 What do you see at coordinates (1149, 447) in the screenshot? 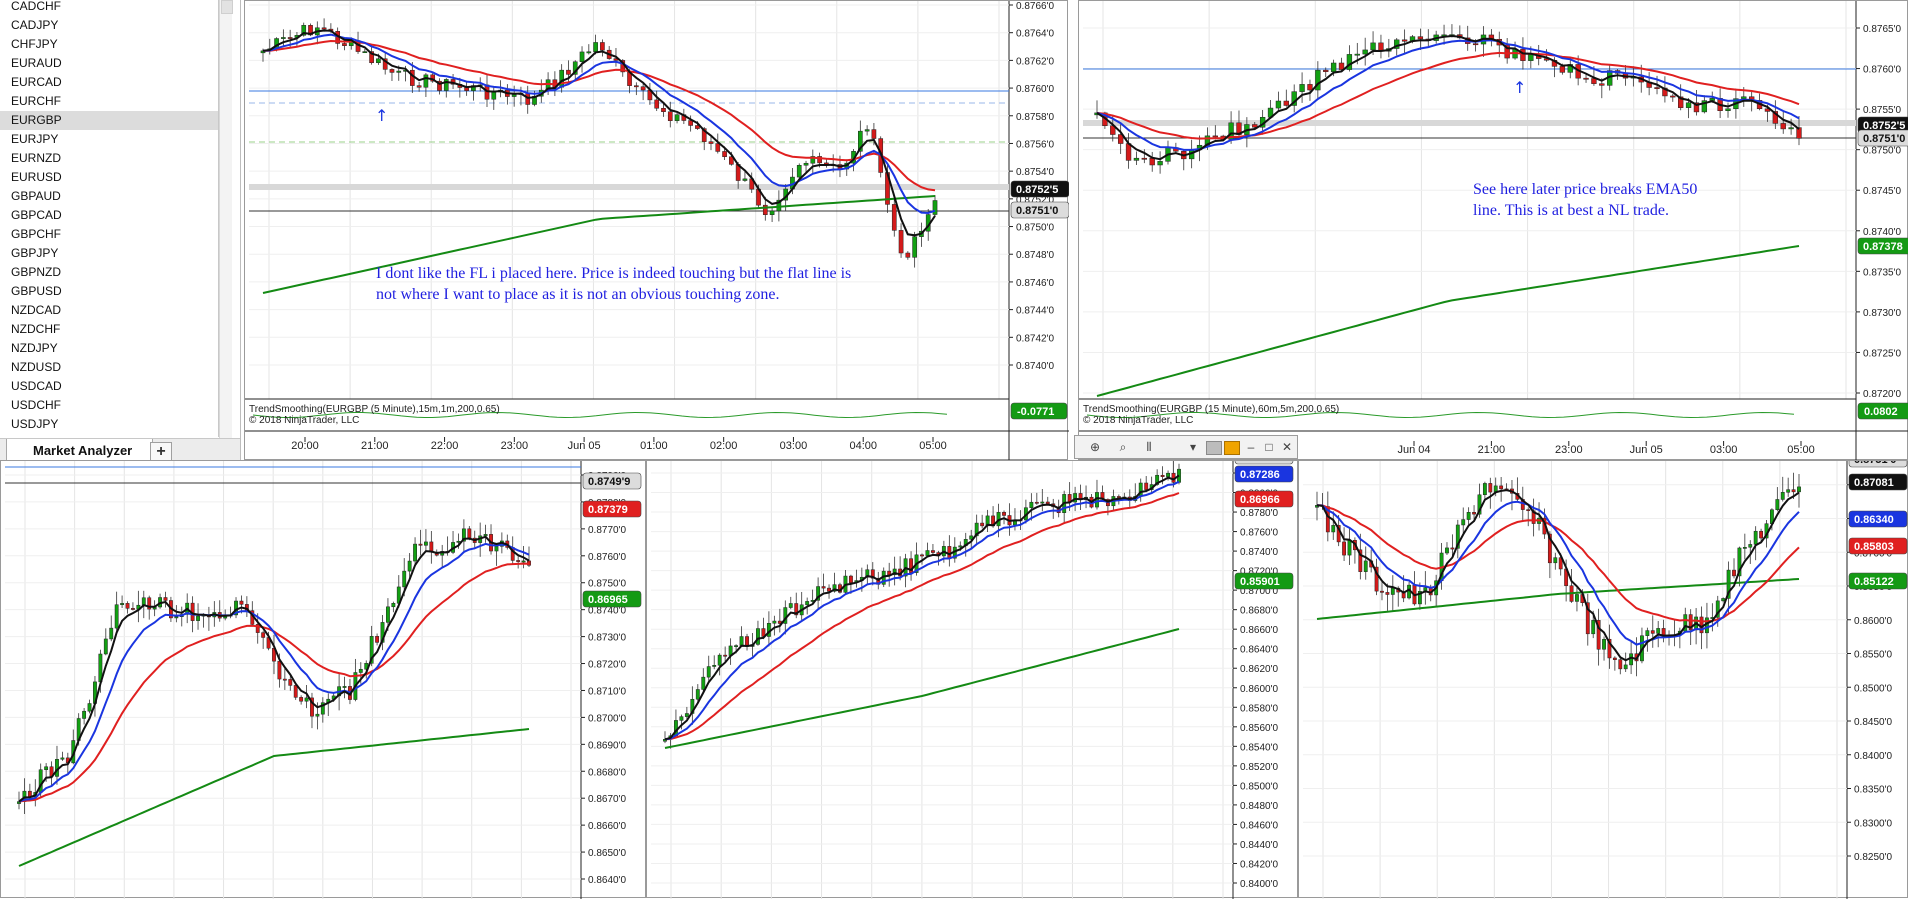
I see `columns-icon: ⫴` at bounding box center [1149, 447].